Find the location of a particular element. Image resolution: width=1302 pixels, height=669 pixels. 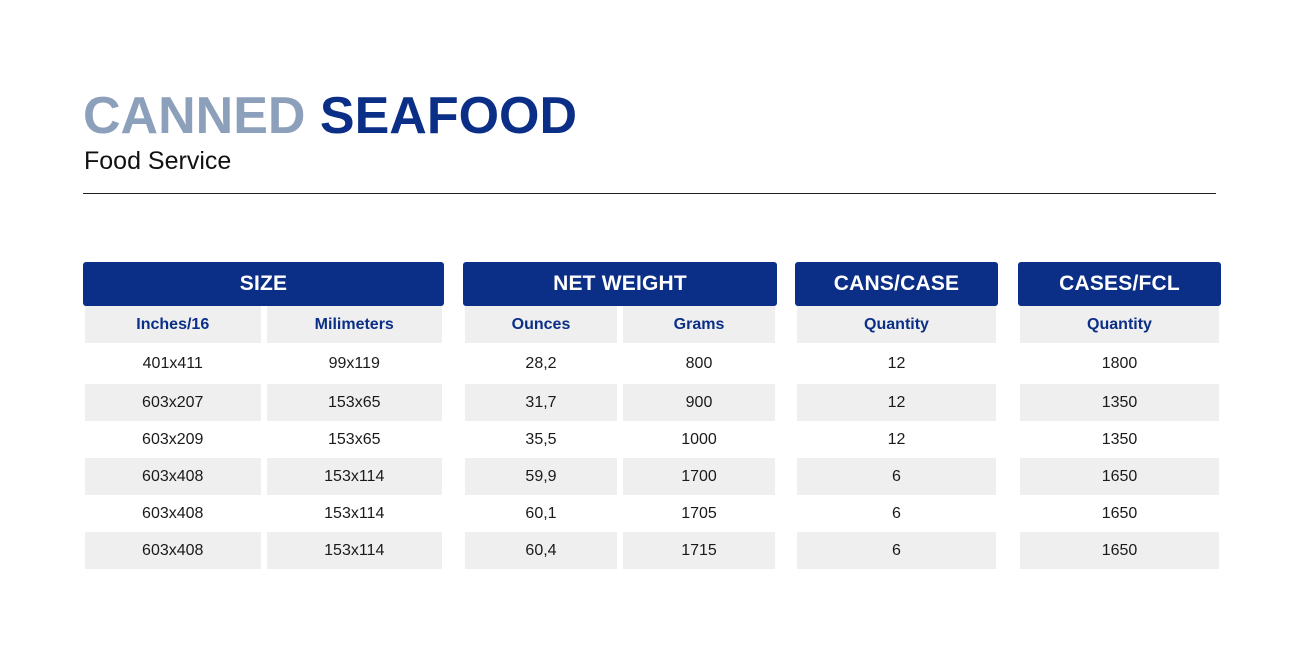

title-part-2: SEAFOOD is located at coordinates (448, 116).